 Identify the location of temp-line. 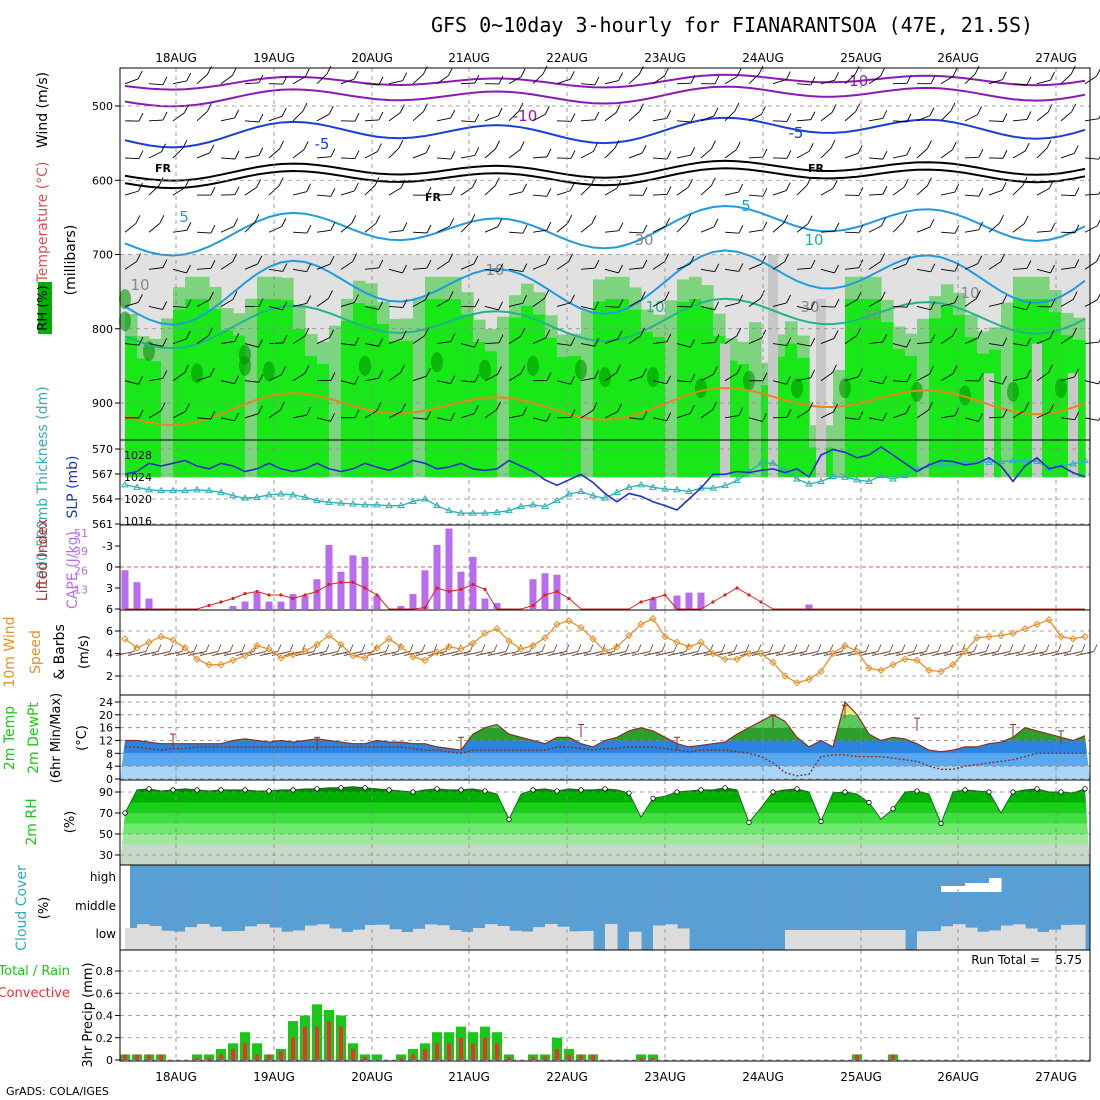
(605, 726).